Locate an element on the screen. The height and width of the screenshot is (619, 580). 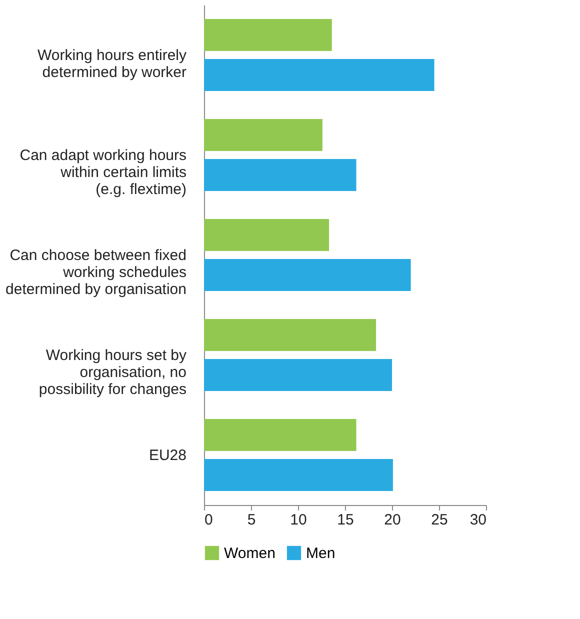
x-tick-label: 10 is located at coordinates (298, 520).